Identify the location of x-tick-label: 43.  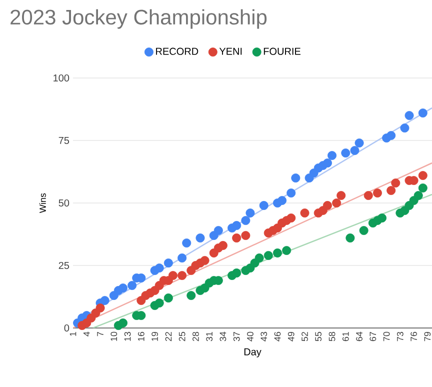
(264, 337).